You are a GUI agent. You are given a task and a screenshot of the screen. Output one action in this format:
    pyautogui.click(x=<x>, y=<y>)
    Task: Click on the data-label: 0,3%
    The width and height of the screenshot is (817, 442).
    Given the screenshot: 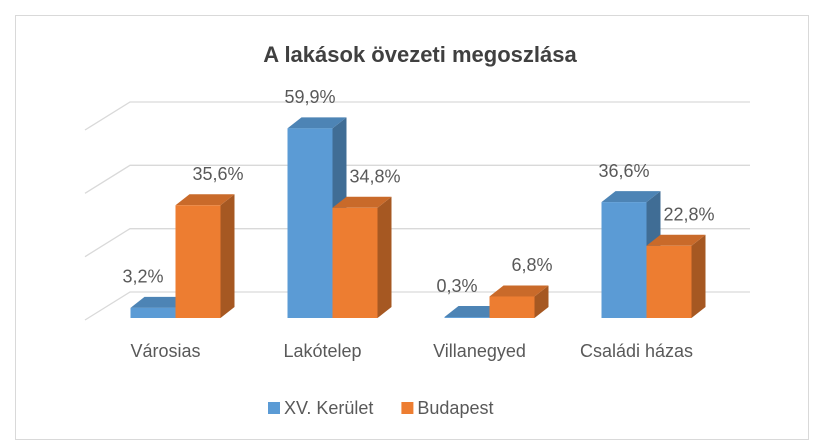 What is the action you would take?
    pyautogui.click(x=456, y=286)
    